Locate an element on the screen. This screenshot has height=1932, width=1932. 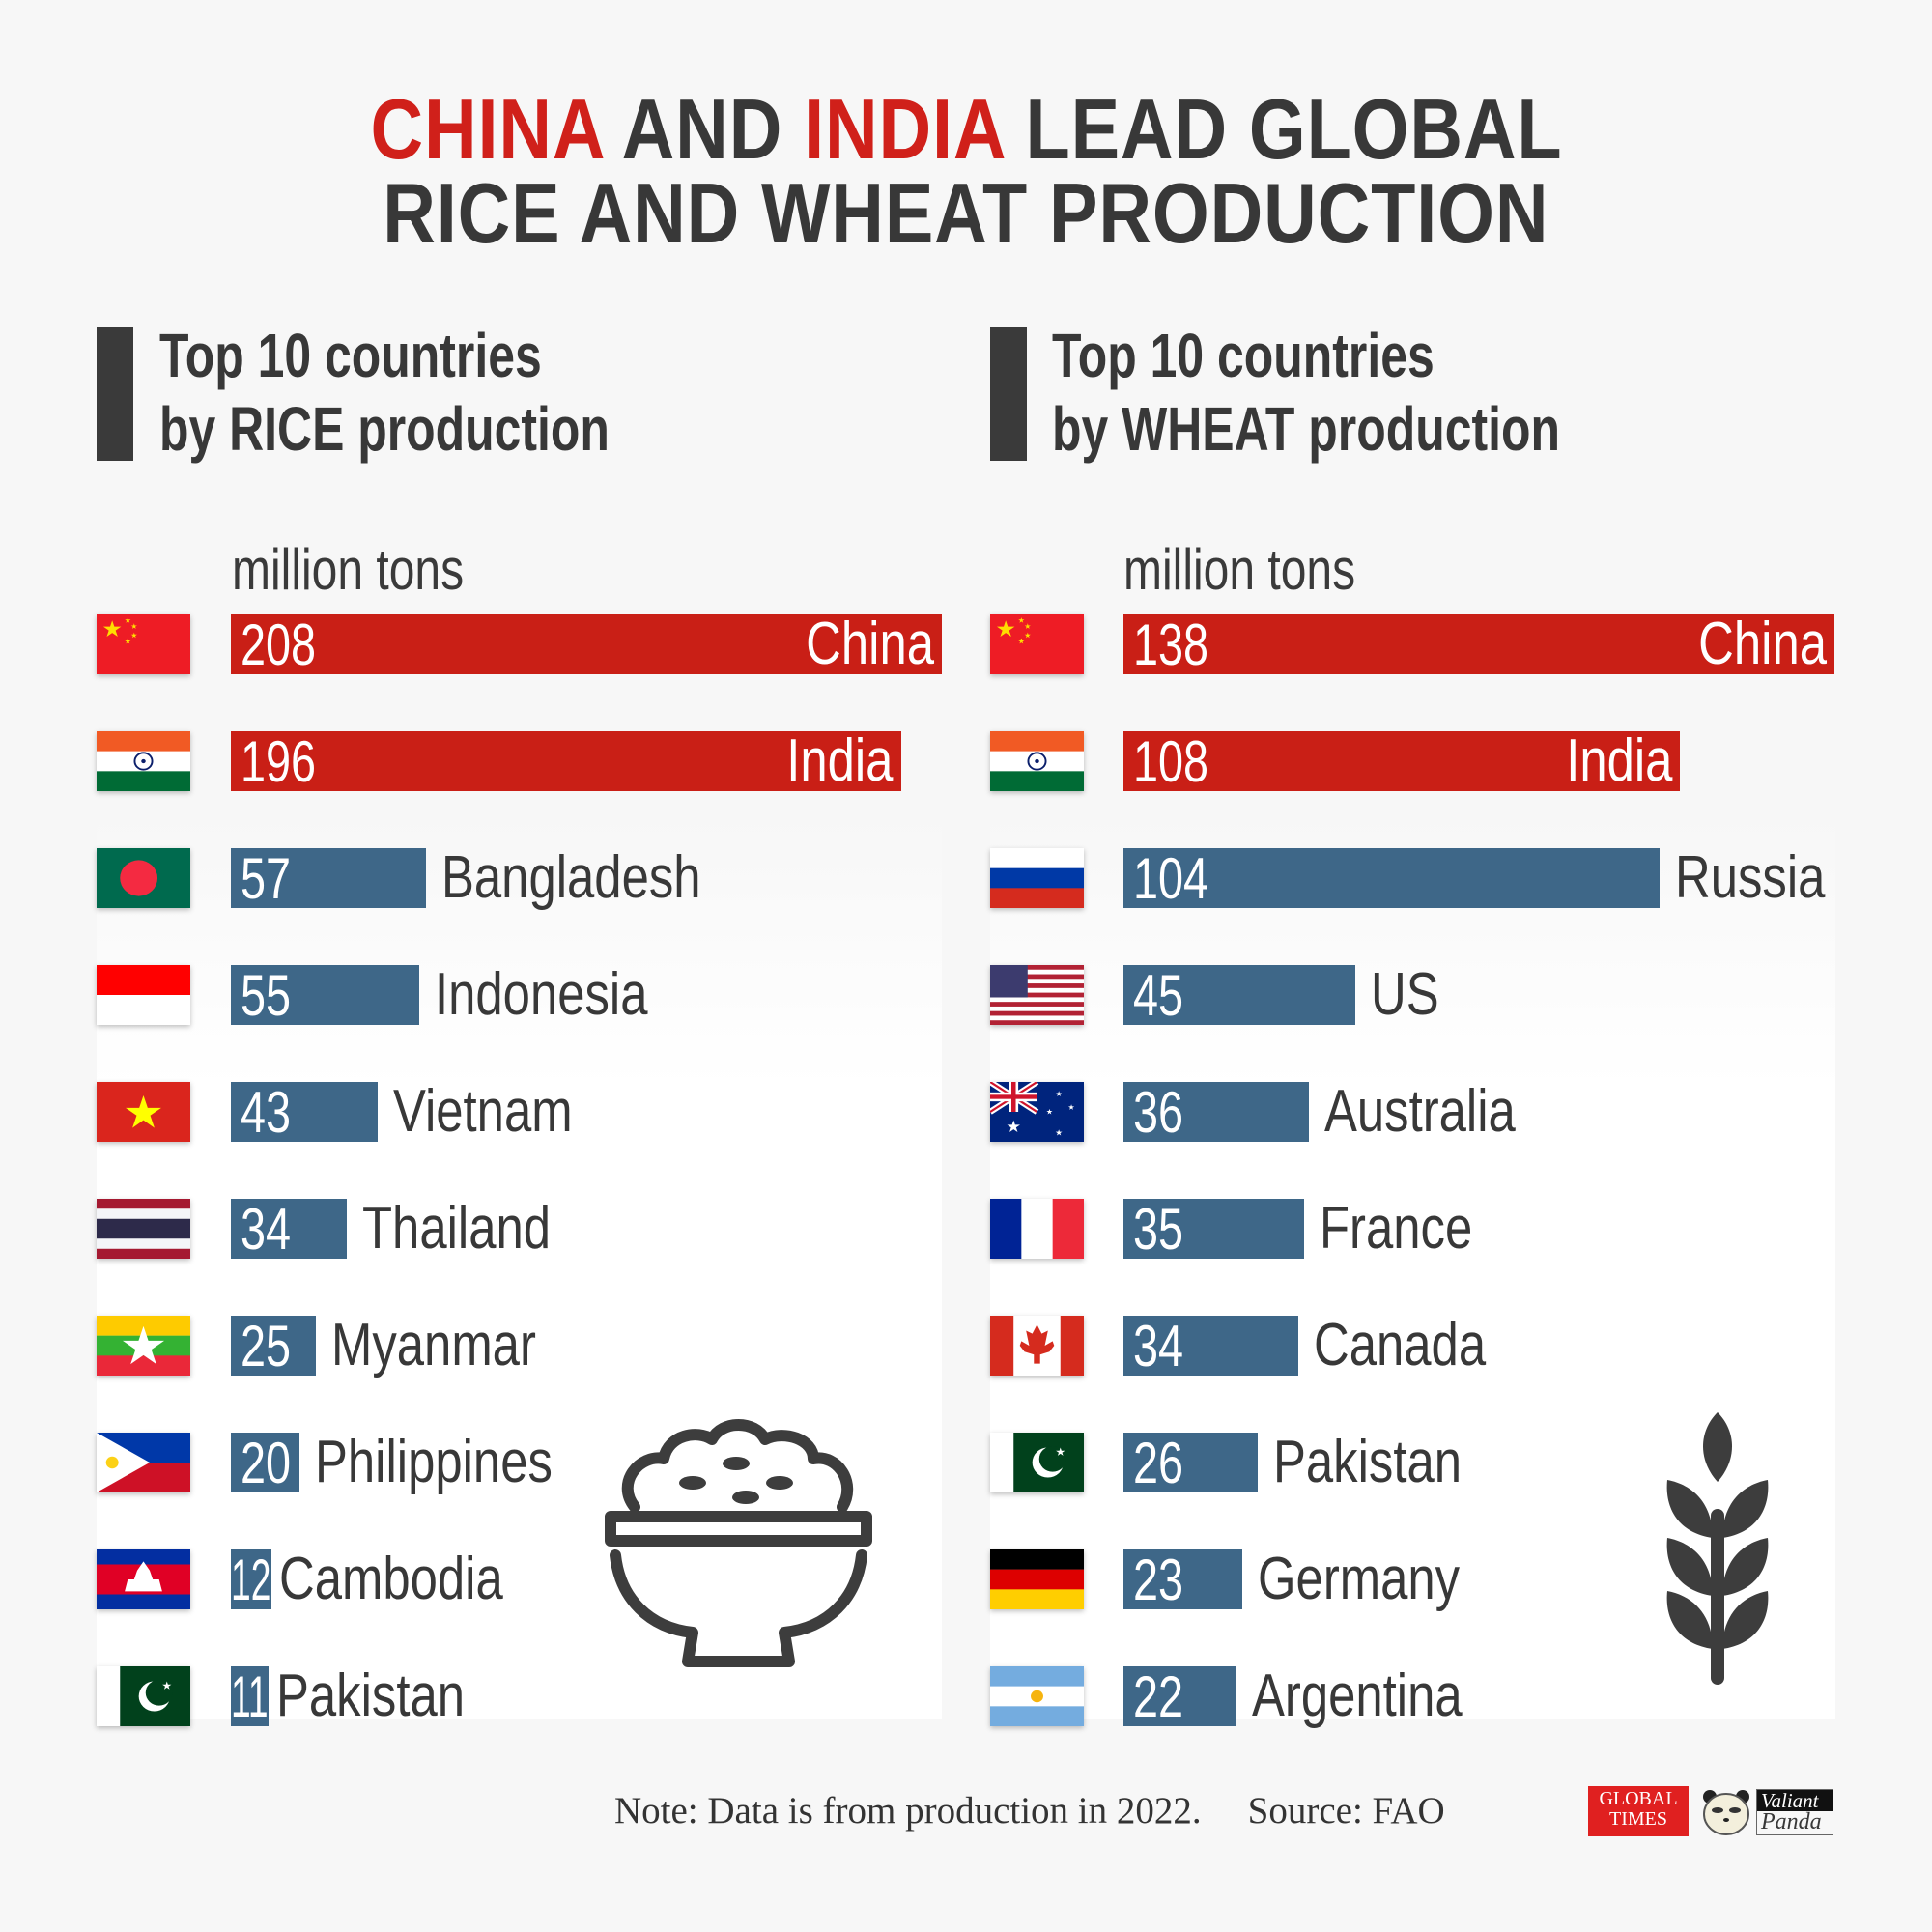
panda-icon is located at coordinates (1726, 1812).